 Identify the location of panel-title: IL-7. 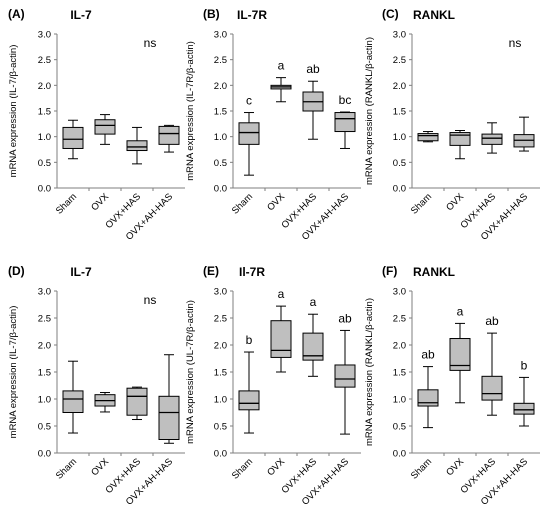
(81, 15).